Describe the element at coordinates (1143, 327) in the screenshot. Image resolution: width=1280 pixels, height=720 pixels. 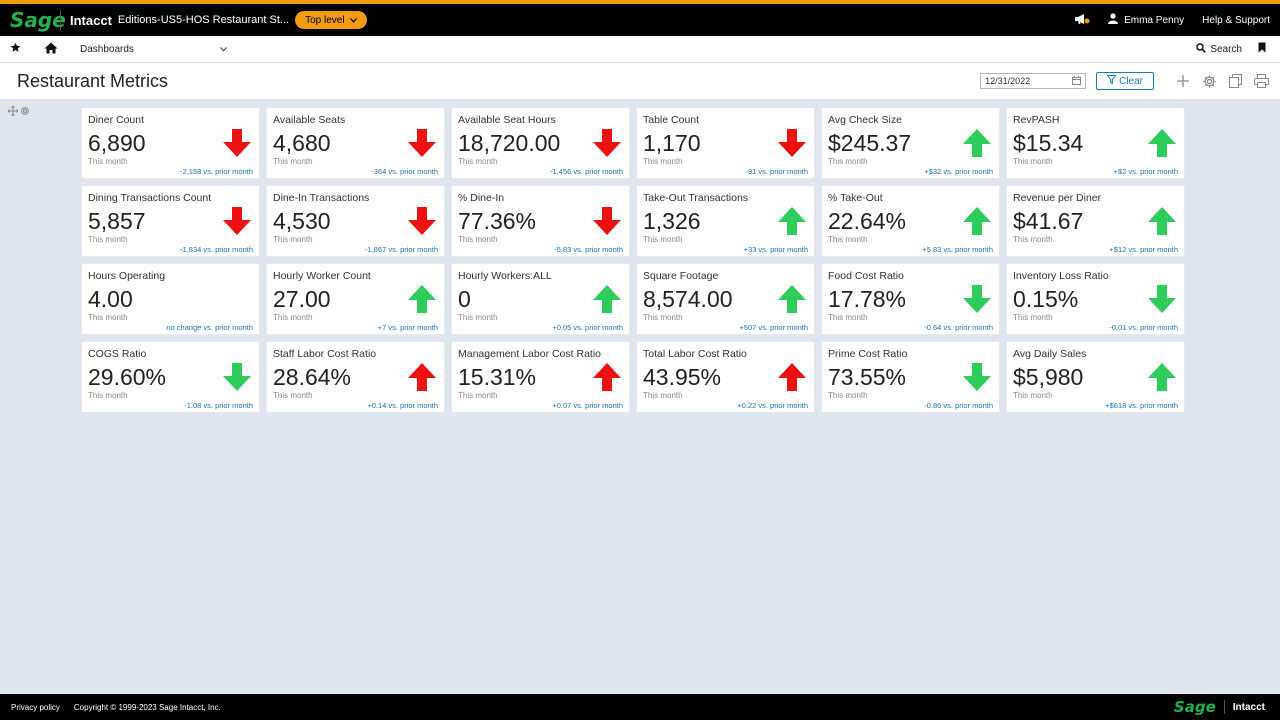
I see `metric-comparison: -0.01 vs. prior month` at that location.